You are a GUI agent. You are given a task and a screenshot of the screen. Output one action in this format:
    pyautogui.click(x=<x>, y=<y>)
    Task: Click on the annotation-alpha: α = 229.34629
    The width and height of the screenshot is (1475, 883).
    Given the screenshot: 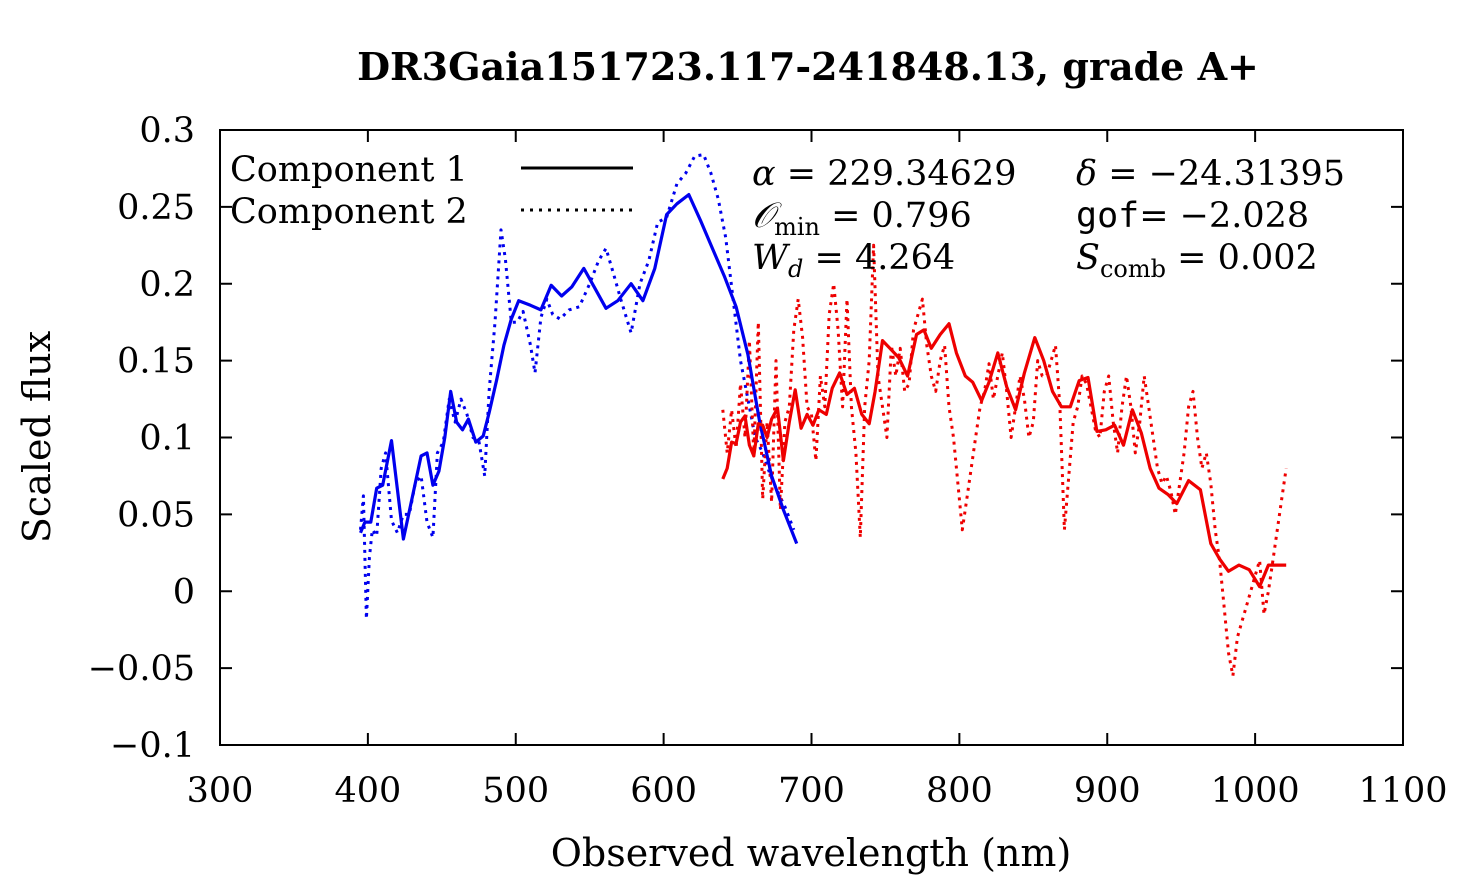 What is the action you would take?
    pyautogui.click(x=884, y=174)
    